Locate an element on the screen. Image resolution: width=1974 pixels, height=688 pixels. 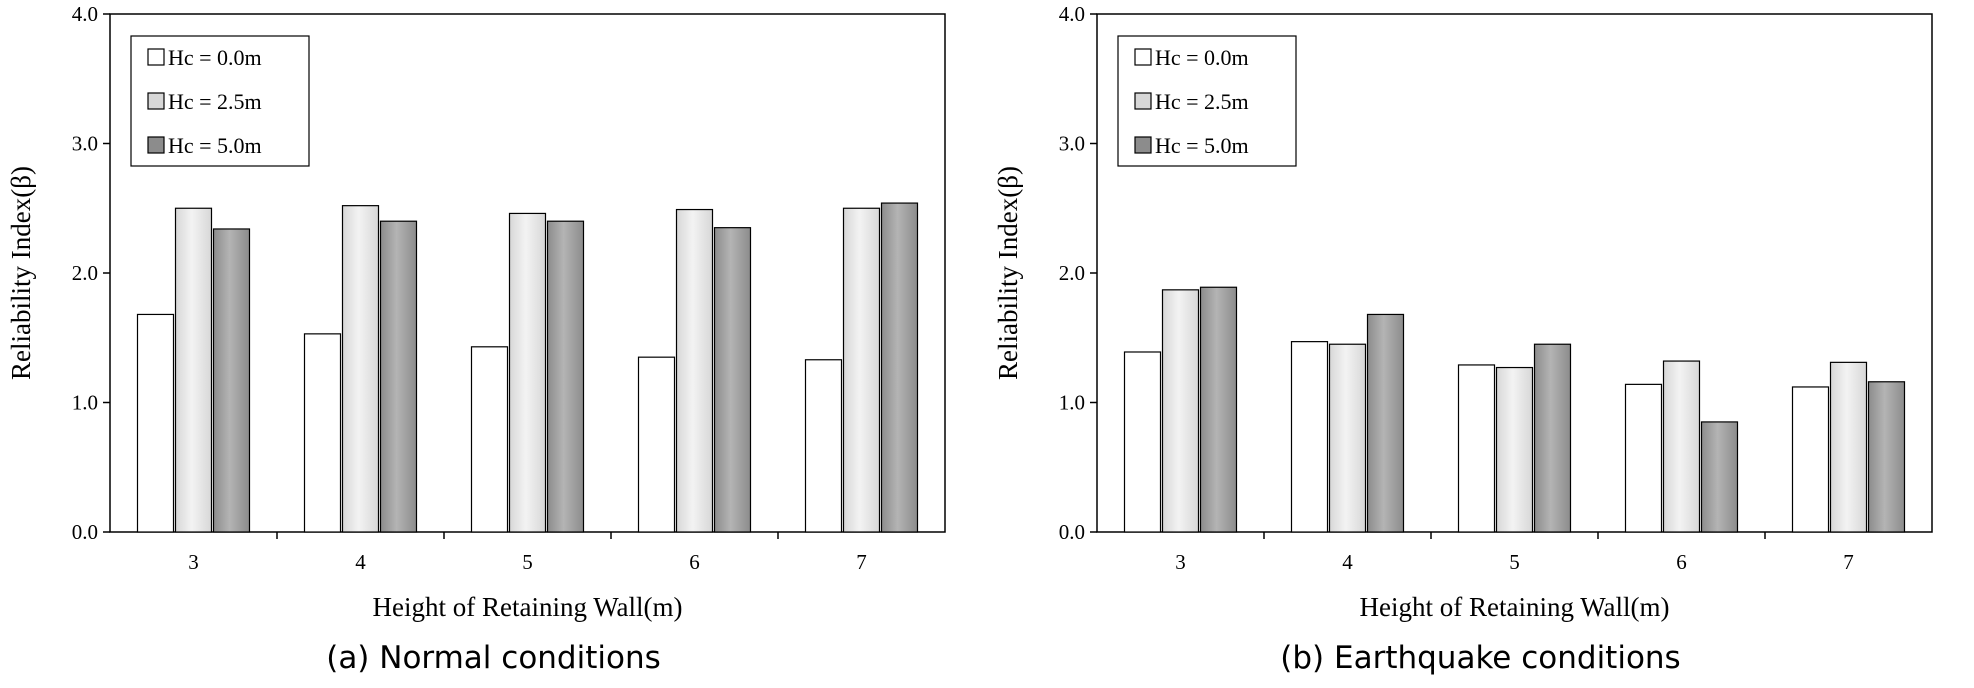
chart-caption: (b) Earthquake conditions is located at coordinates (1480, 658).